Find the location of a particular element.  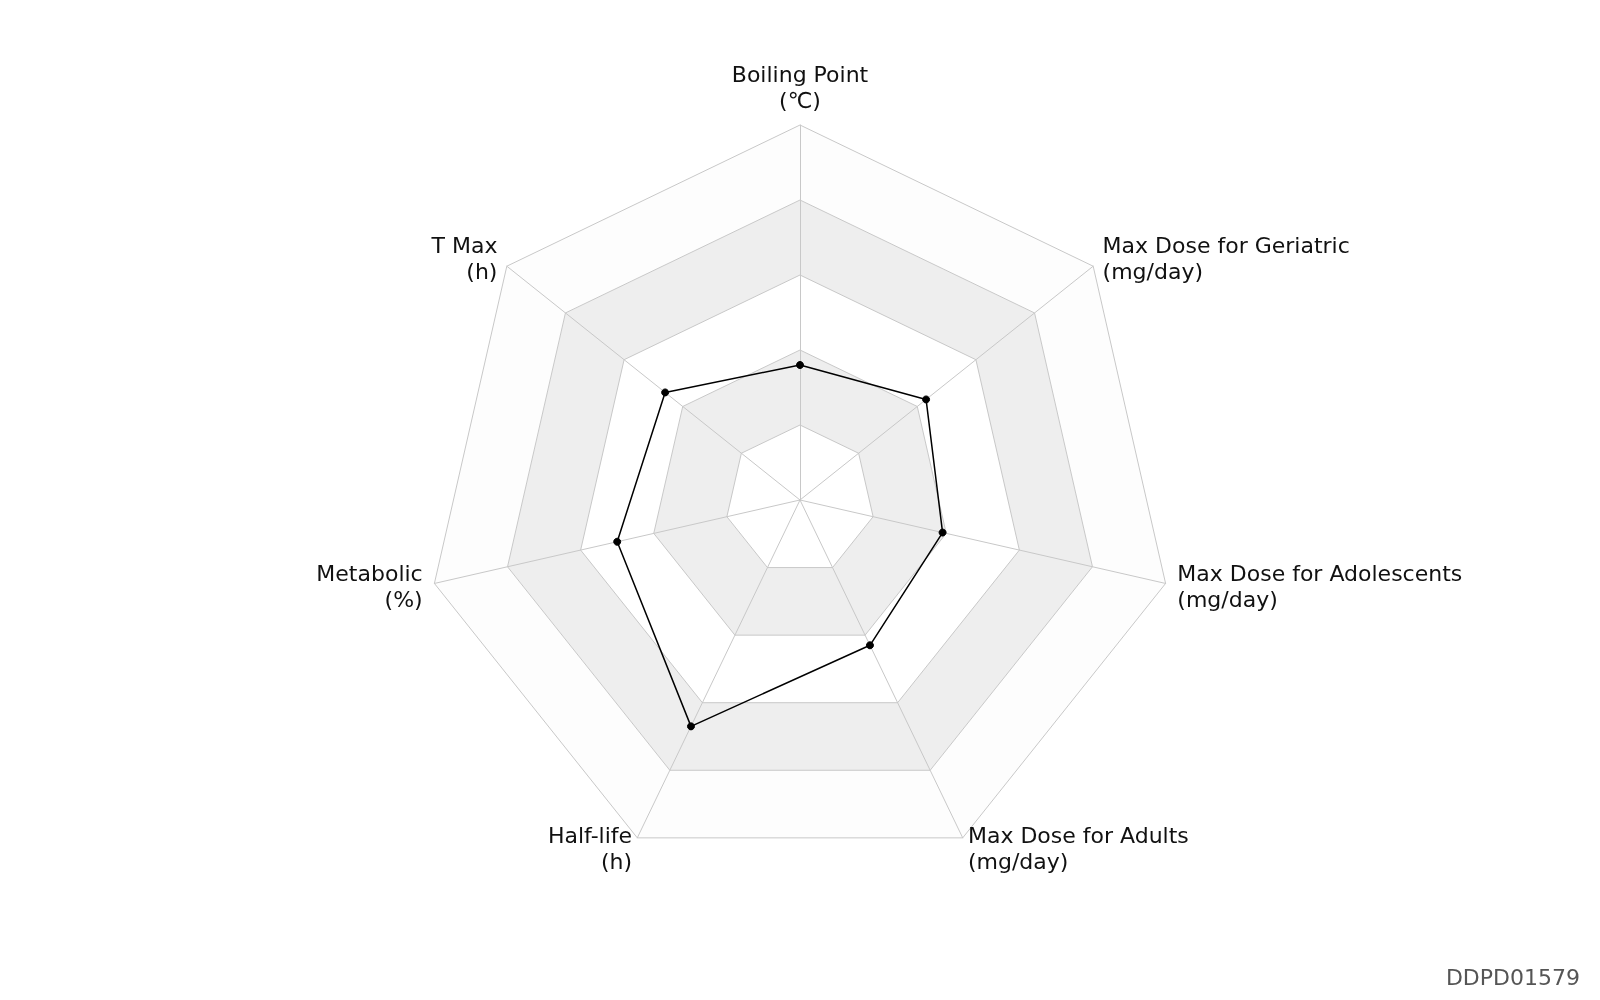

spoke-label: Half-life (h) is located at coordinates (590, 849).